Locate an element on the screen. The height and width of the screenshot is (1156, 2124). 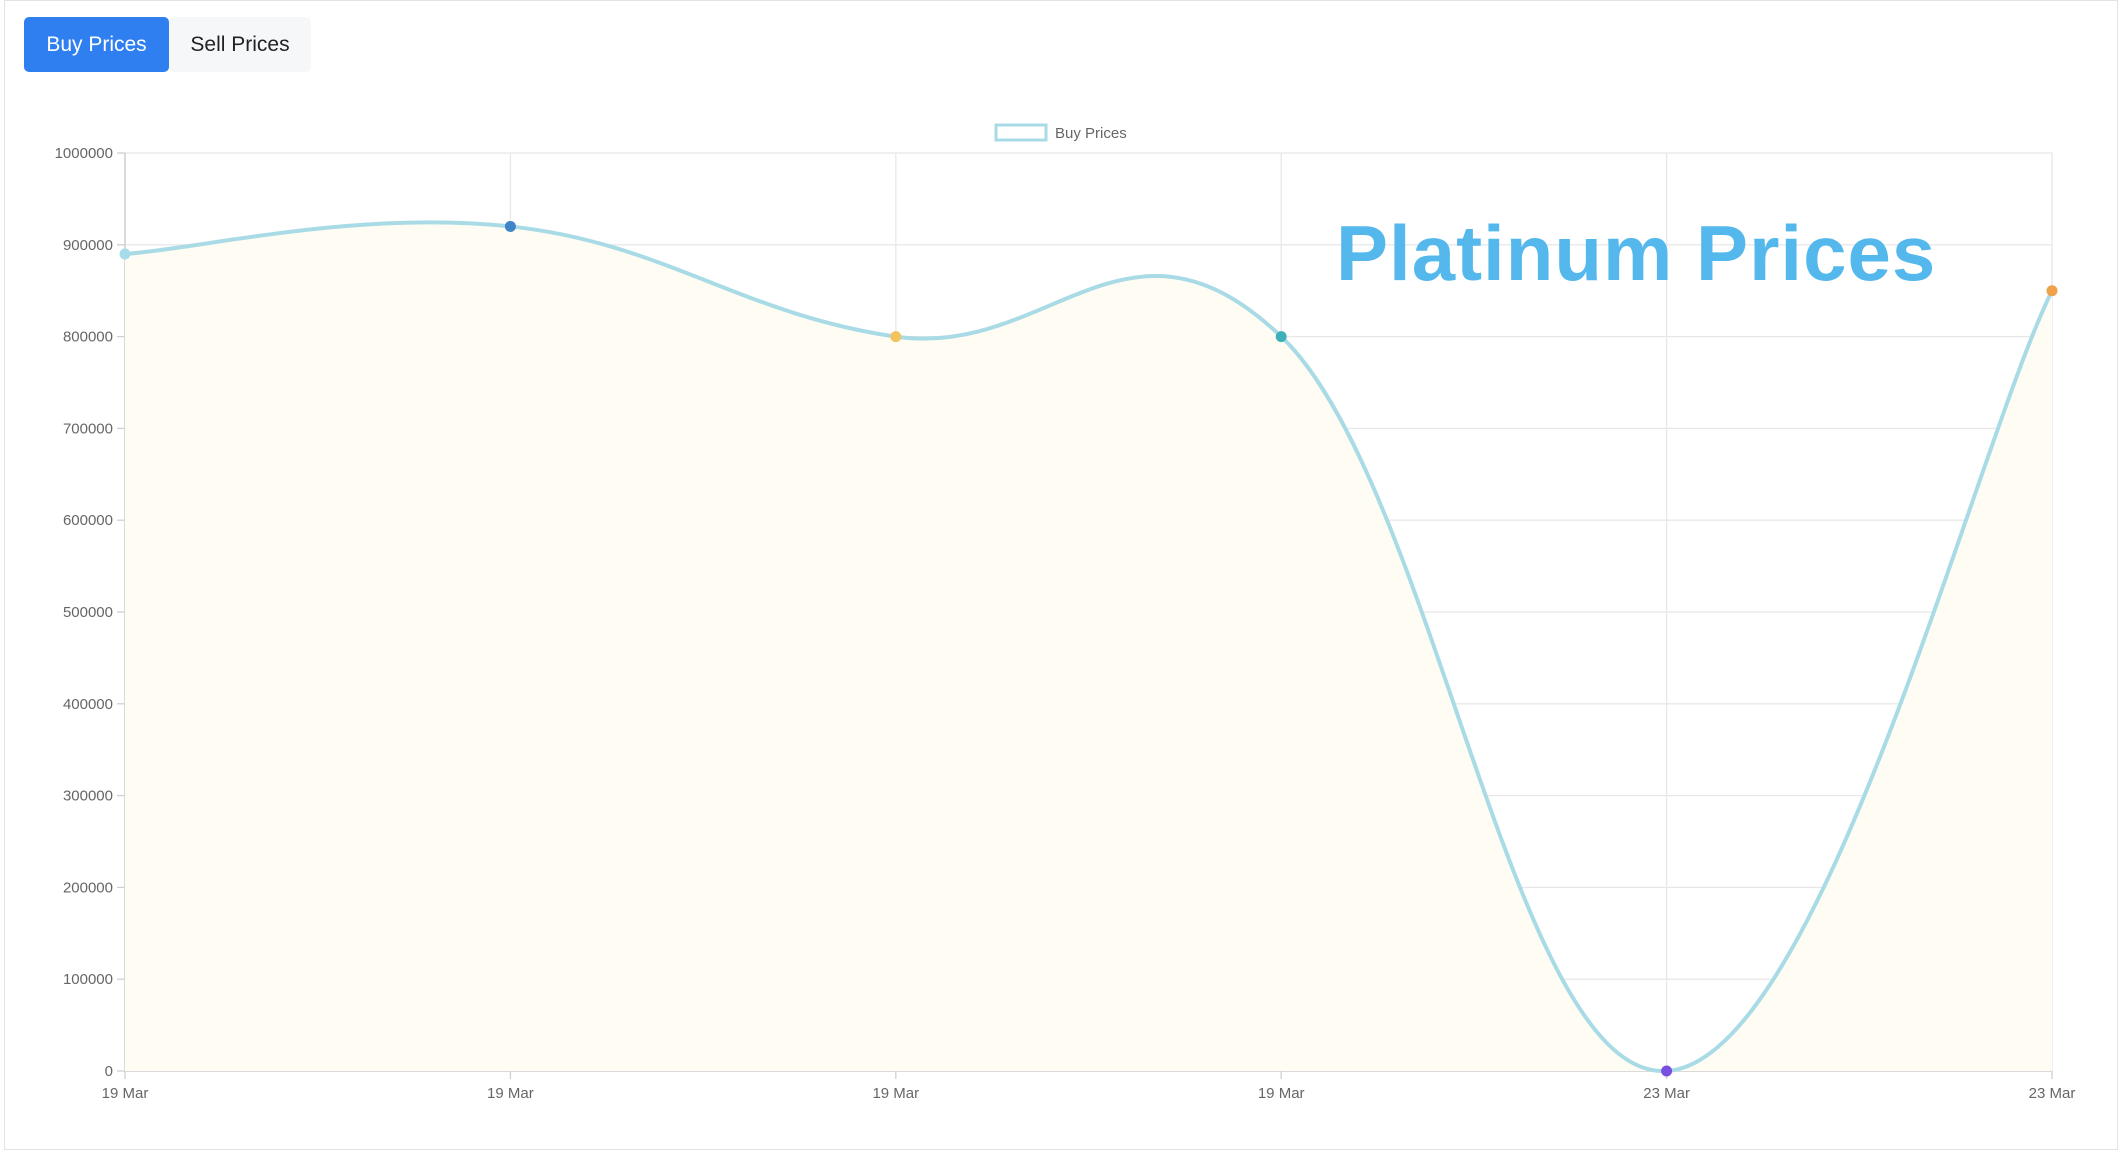
legend-label: Buy Prices is located at coordinates (1091, 133).